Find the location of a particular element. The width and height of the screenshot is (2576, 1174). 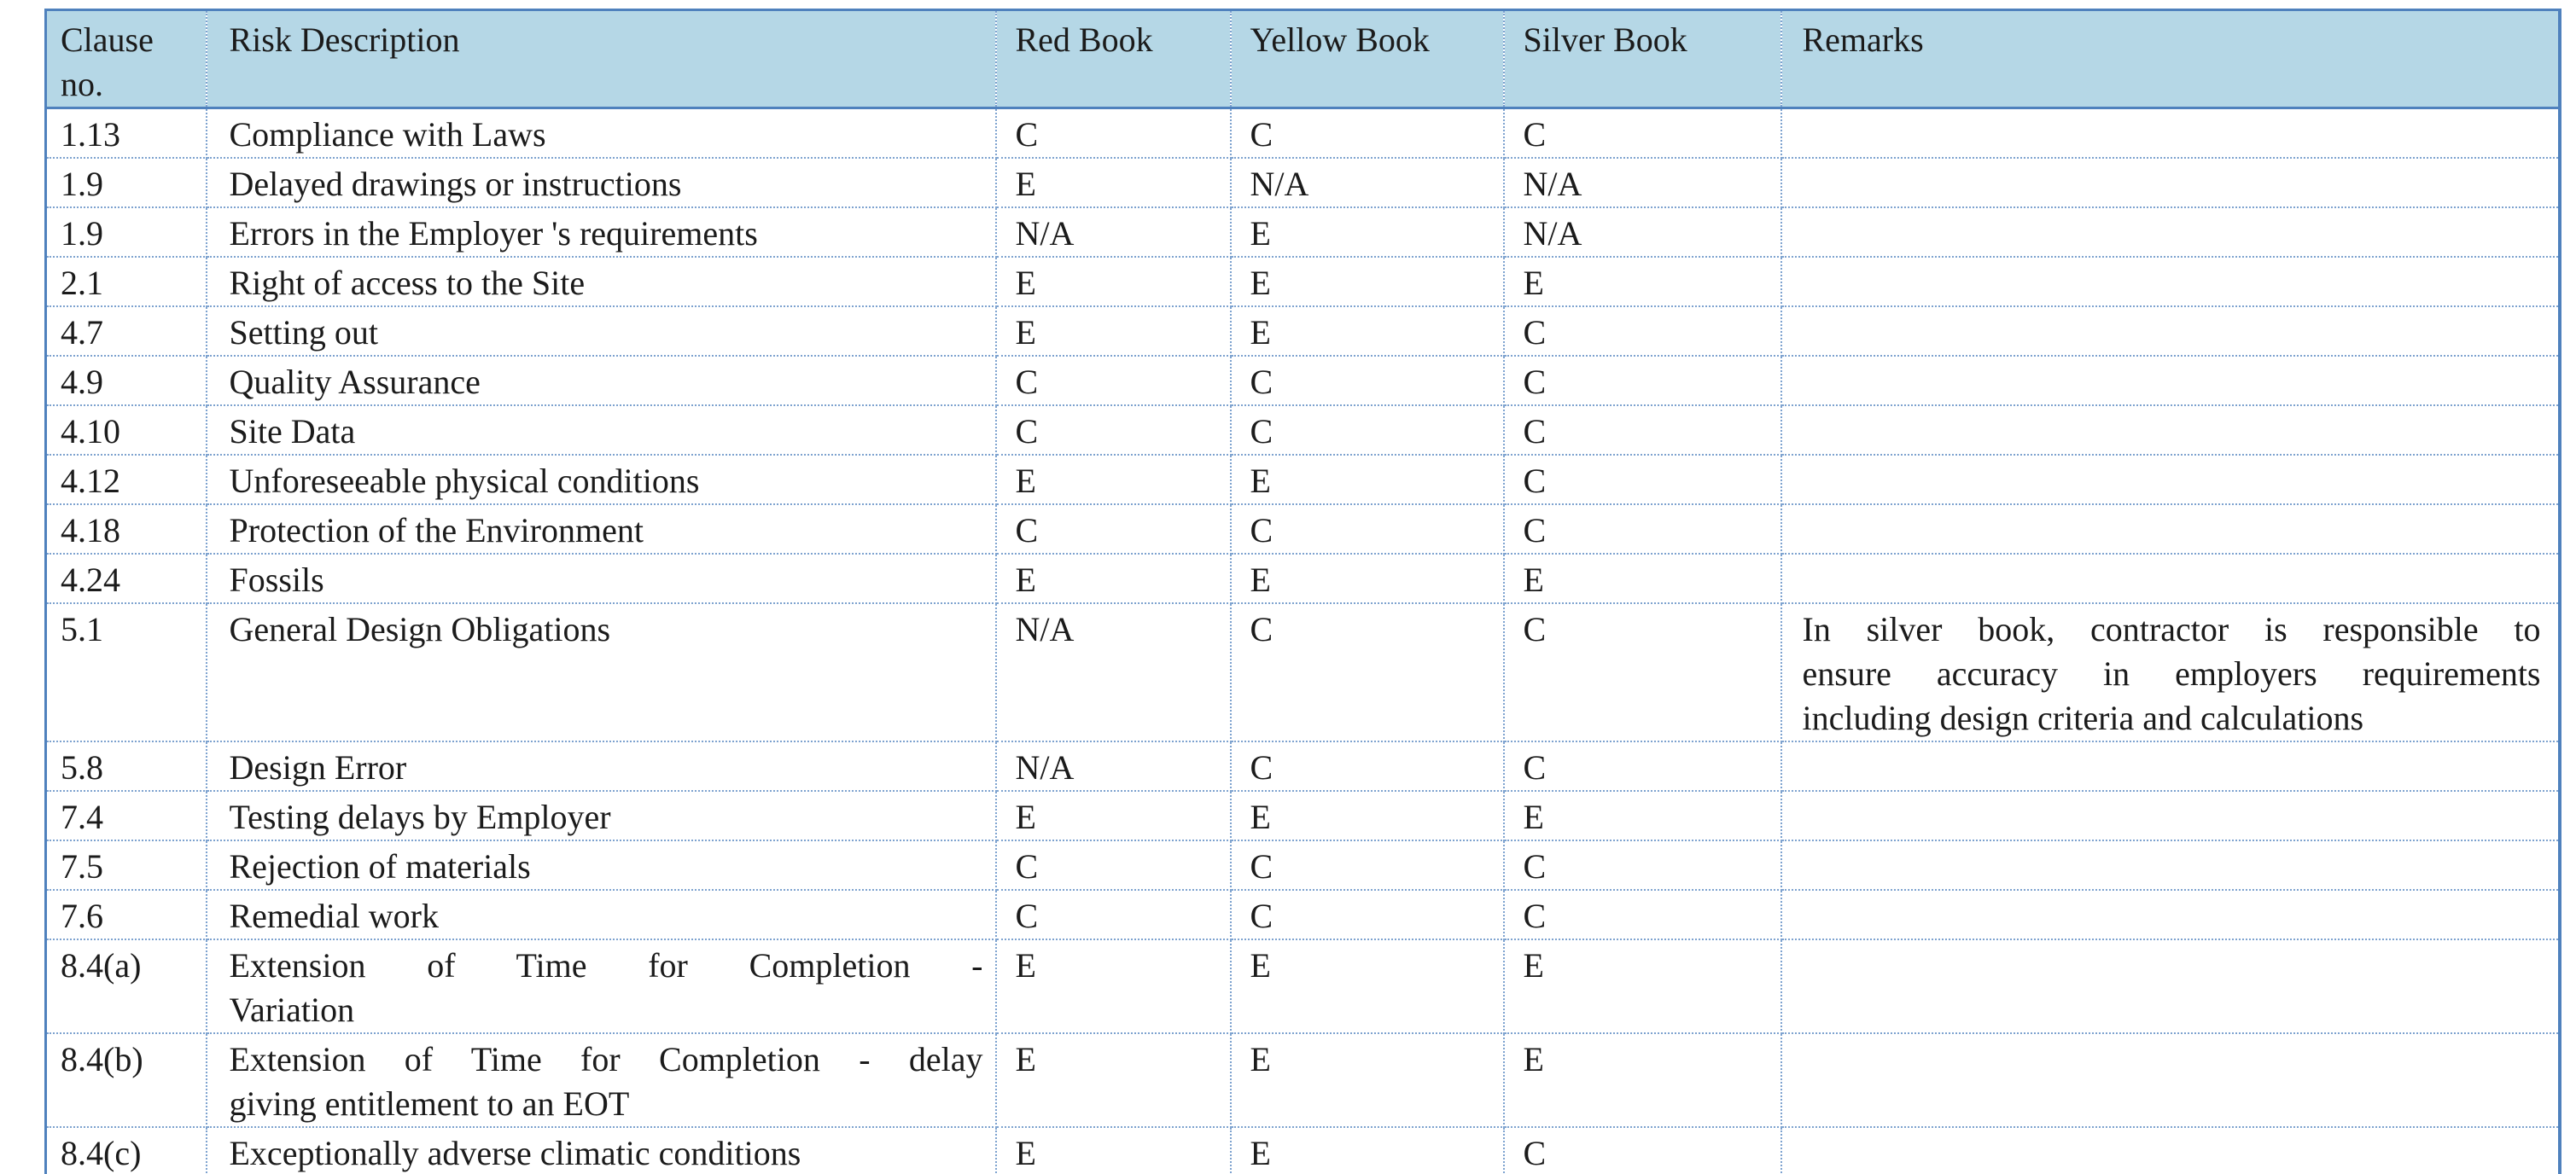

table-row: 4.7 Setting out E E C is located at coordinates (1302, 331).